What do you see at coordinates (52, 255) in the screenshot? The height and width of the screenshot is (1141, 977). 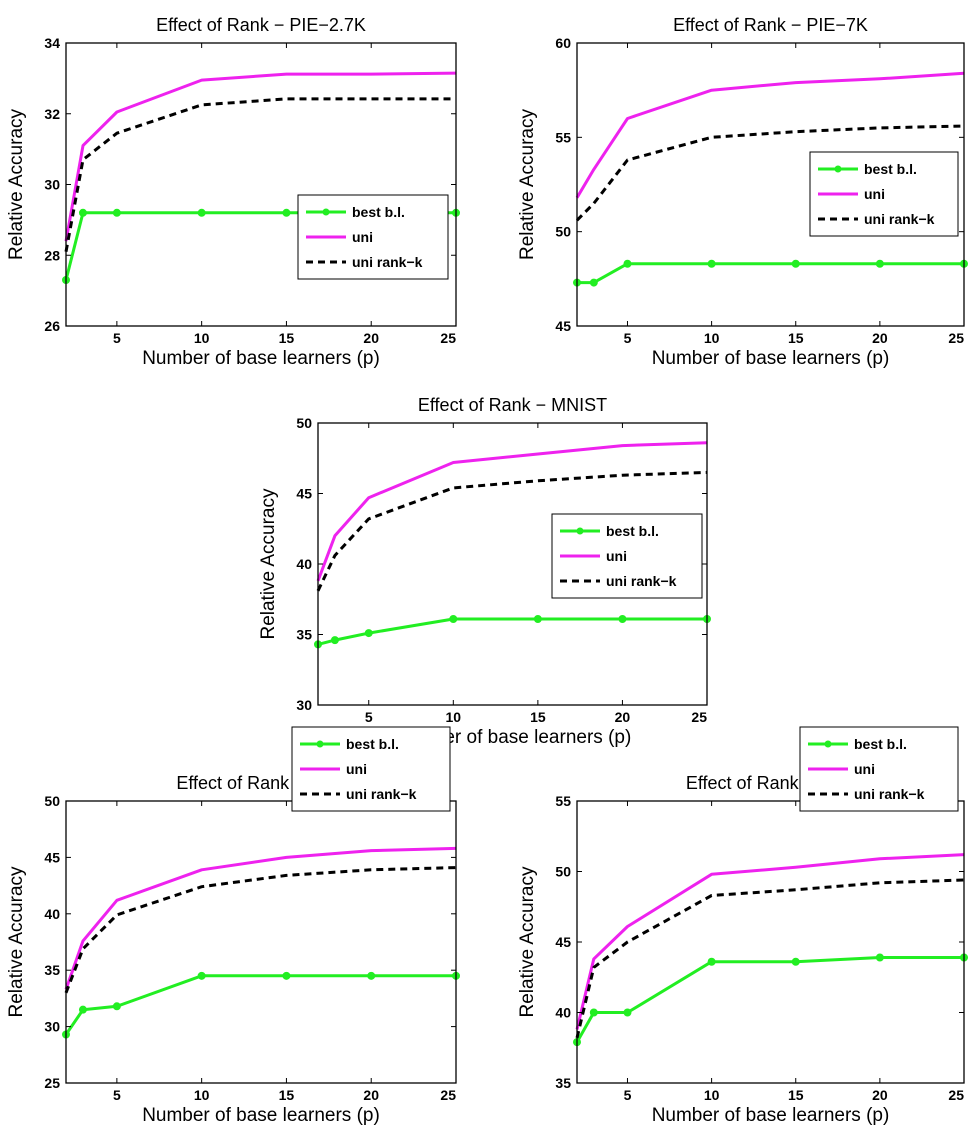 I see `y-tick-label: 28` at bounding box center [52, 255].